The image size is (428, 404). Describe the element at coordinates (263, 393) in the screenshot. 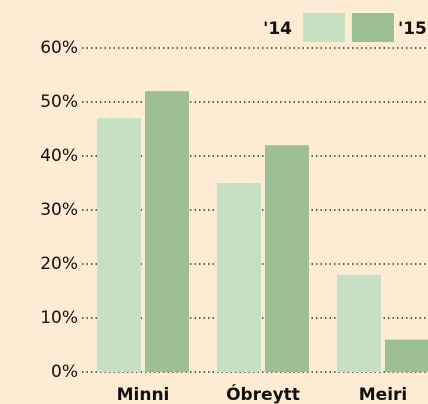

I see `x-tick-label: Óbreytt` at that location.